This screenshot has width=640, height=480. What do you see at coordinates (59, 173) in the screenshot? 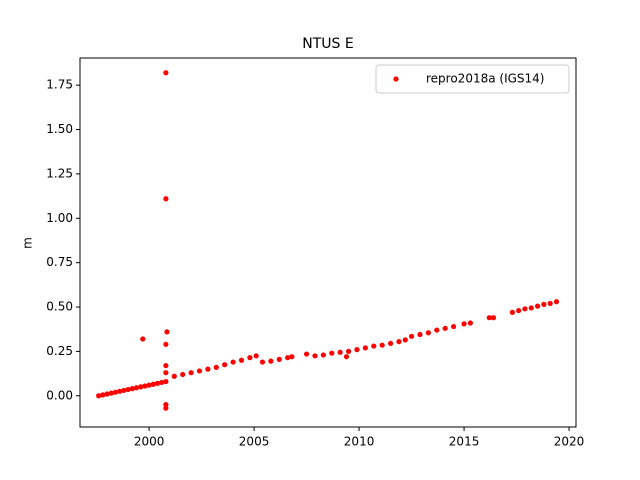
I see `y-tick-label: 1.25` at bounding box center [59, 173].